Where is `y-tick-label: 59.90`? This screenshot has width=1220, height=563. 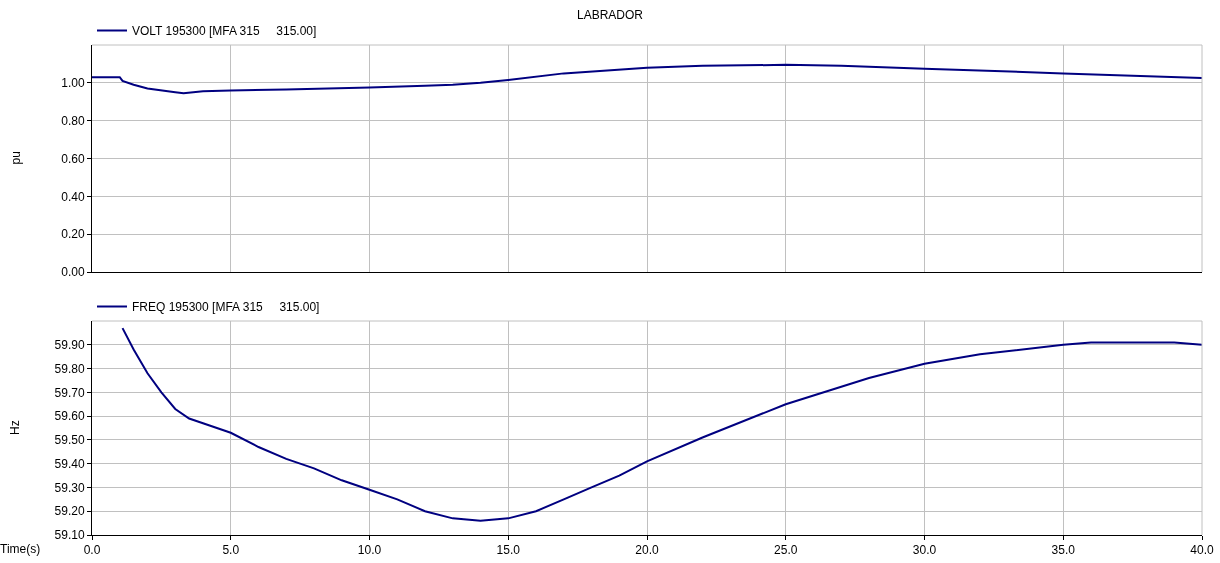
y-tick-label: 59.90 is located at coordinates (69, 344).